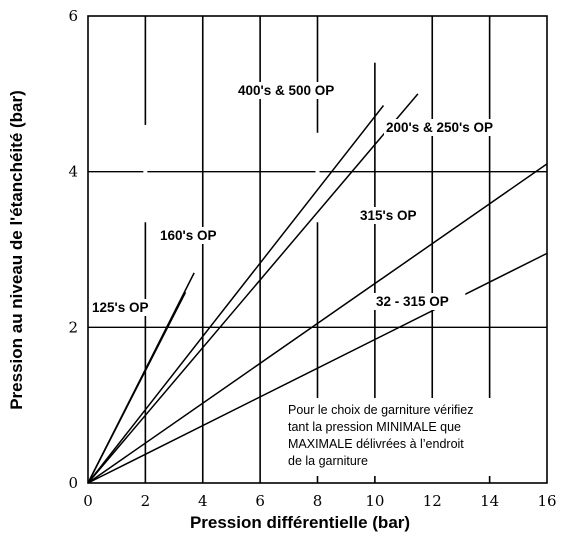 The image size is (565, 535). What do you see at coordinates (376, 444) in the screenshot?
I see `note-line: MAXIMALE délivrées à l’endroit` at bounding box center [376, 444].